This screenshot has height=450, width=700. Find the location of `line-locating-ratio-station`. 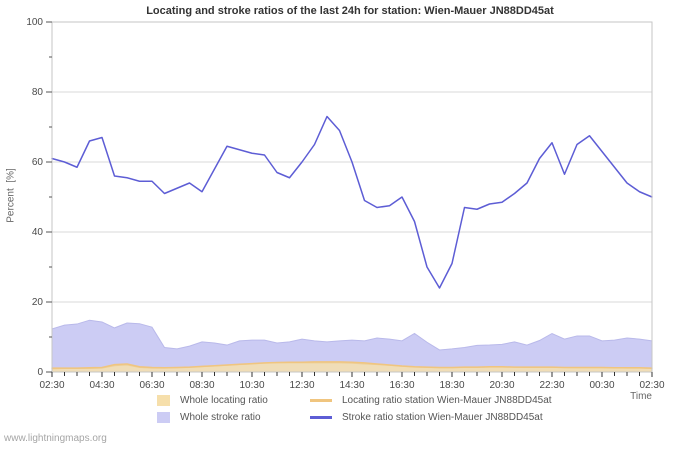

line-locating-ratio-station is located at coordinates (352, 365).